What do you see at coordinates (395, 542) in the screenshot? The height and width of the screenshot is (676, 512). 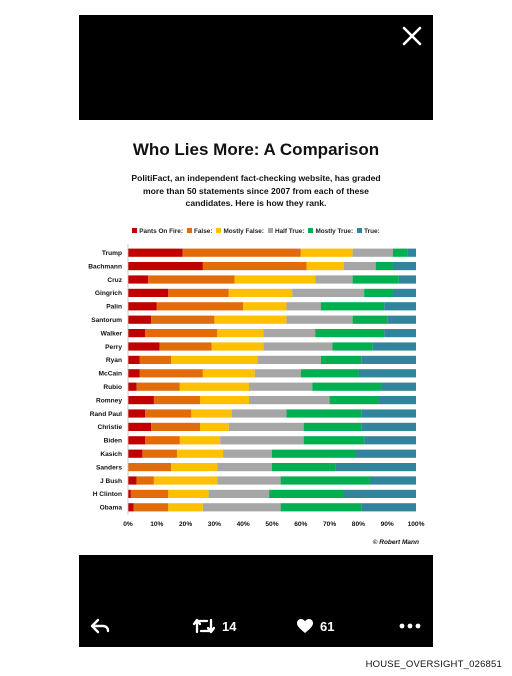 I see `image-credit: © Robert Mann` at bounding box center [395, 542].